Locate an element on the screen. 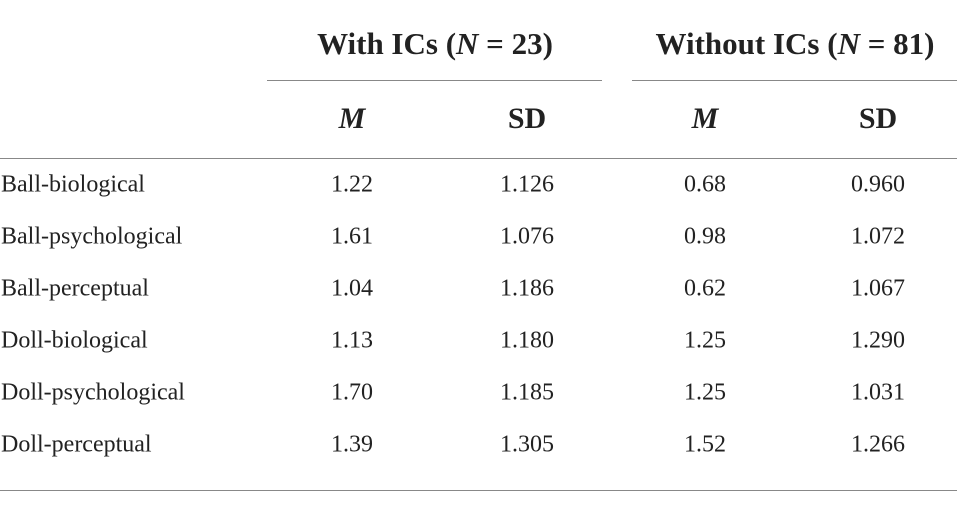  group-label: With ICs ( is located at coordinates (387, 43).